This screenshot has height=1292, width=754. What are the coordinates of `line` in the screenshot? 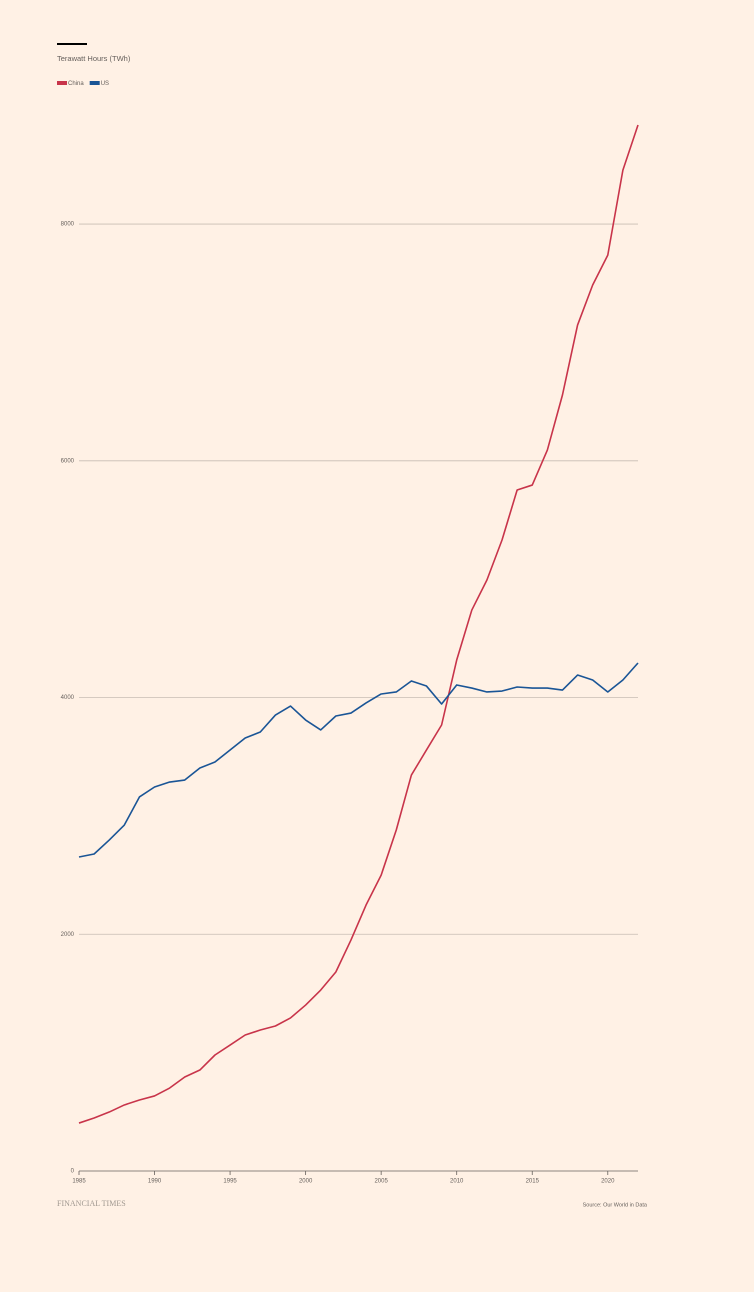 It's located at (358, 760).